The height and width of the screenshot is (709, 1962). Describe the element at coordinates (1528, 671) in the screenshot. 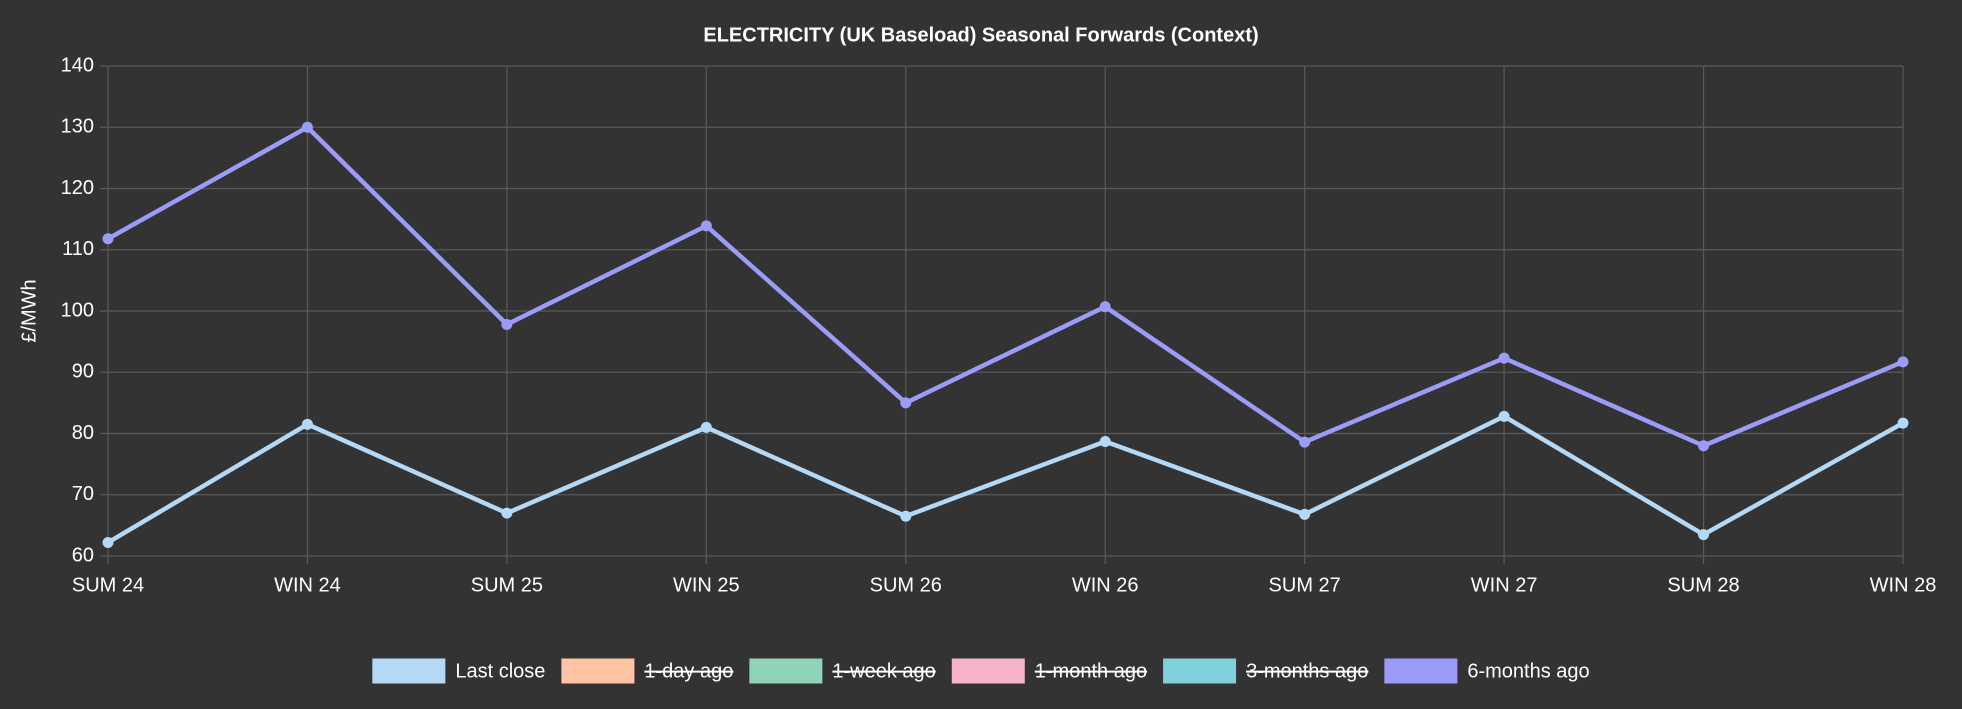

I see `legend-label: 6-months ago` at that location.